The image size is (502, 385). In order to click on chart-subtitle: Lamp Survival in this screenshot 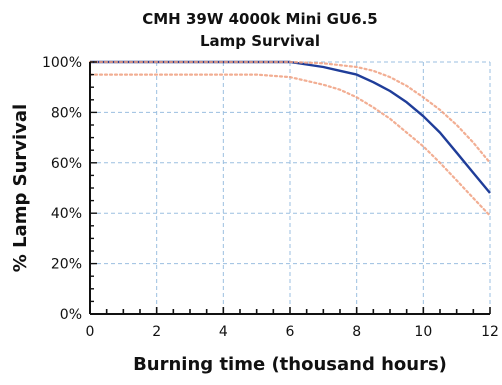, I will do `click(260, 41)`.